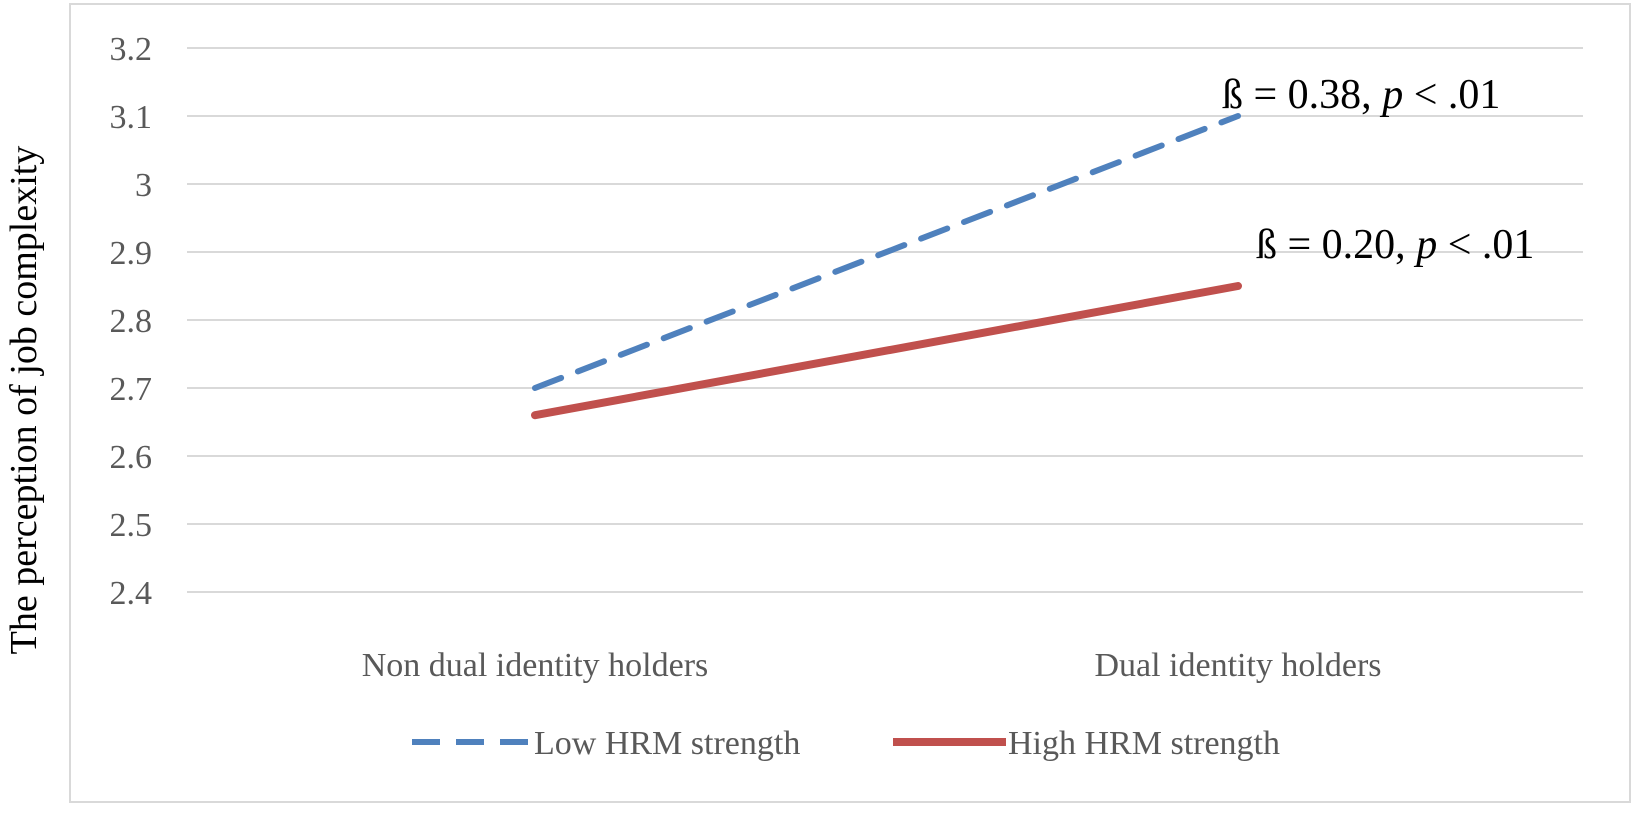 This screenshot has width=1636, height=813. I want to click on x-category-label: Non dual identity holders, so click(535, 665).